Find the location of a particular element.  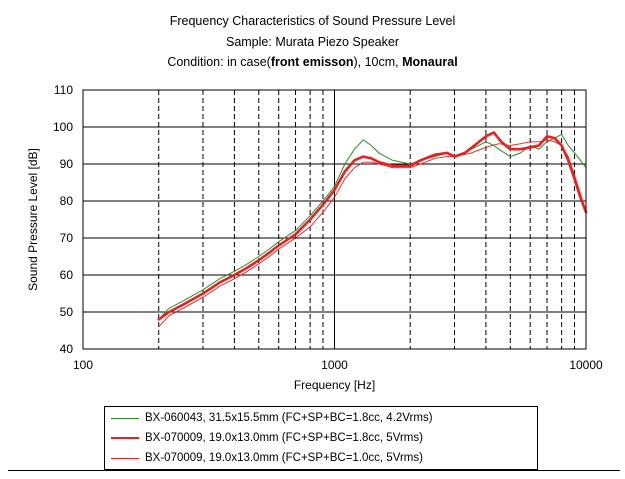

condition-emission: front emisson is located at coordinates (312, 62).